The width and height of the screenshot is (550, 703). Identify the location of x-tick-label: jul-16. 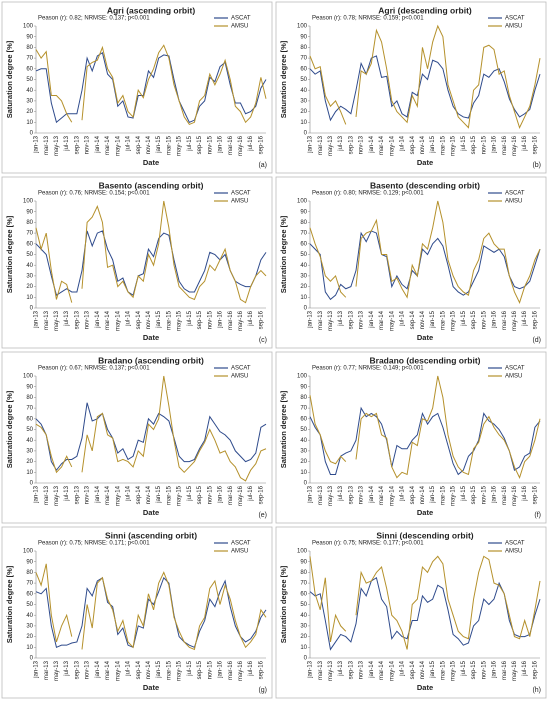
(251, 318).